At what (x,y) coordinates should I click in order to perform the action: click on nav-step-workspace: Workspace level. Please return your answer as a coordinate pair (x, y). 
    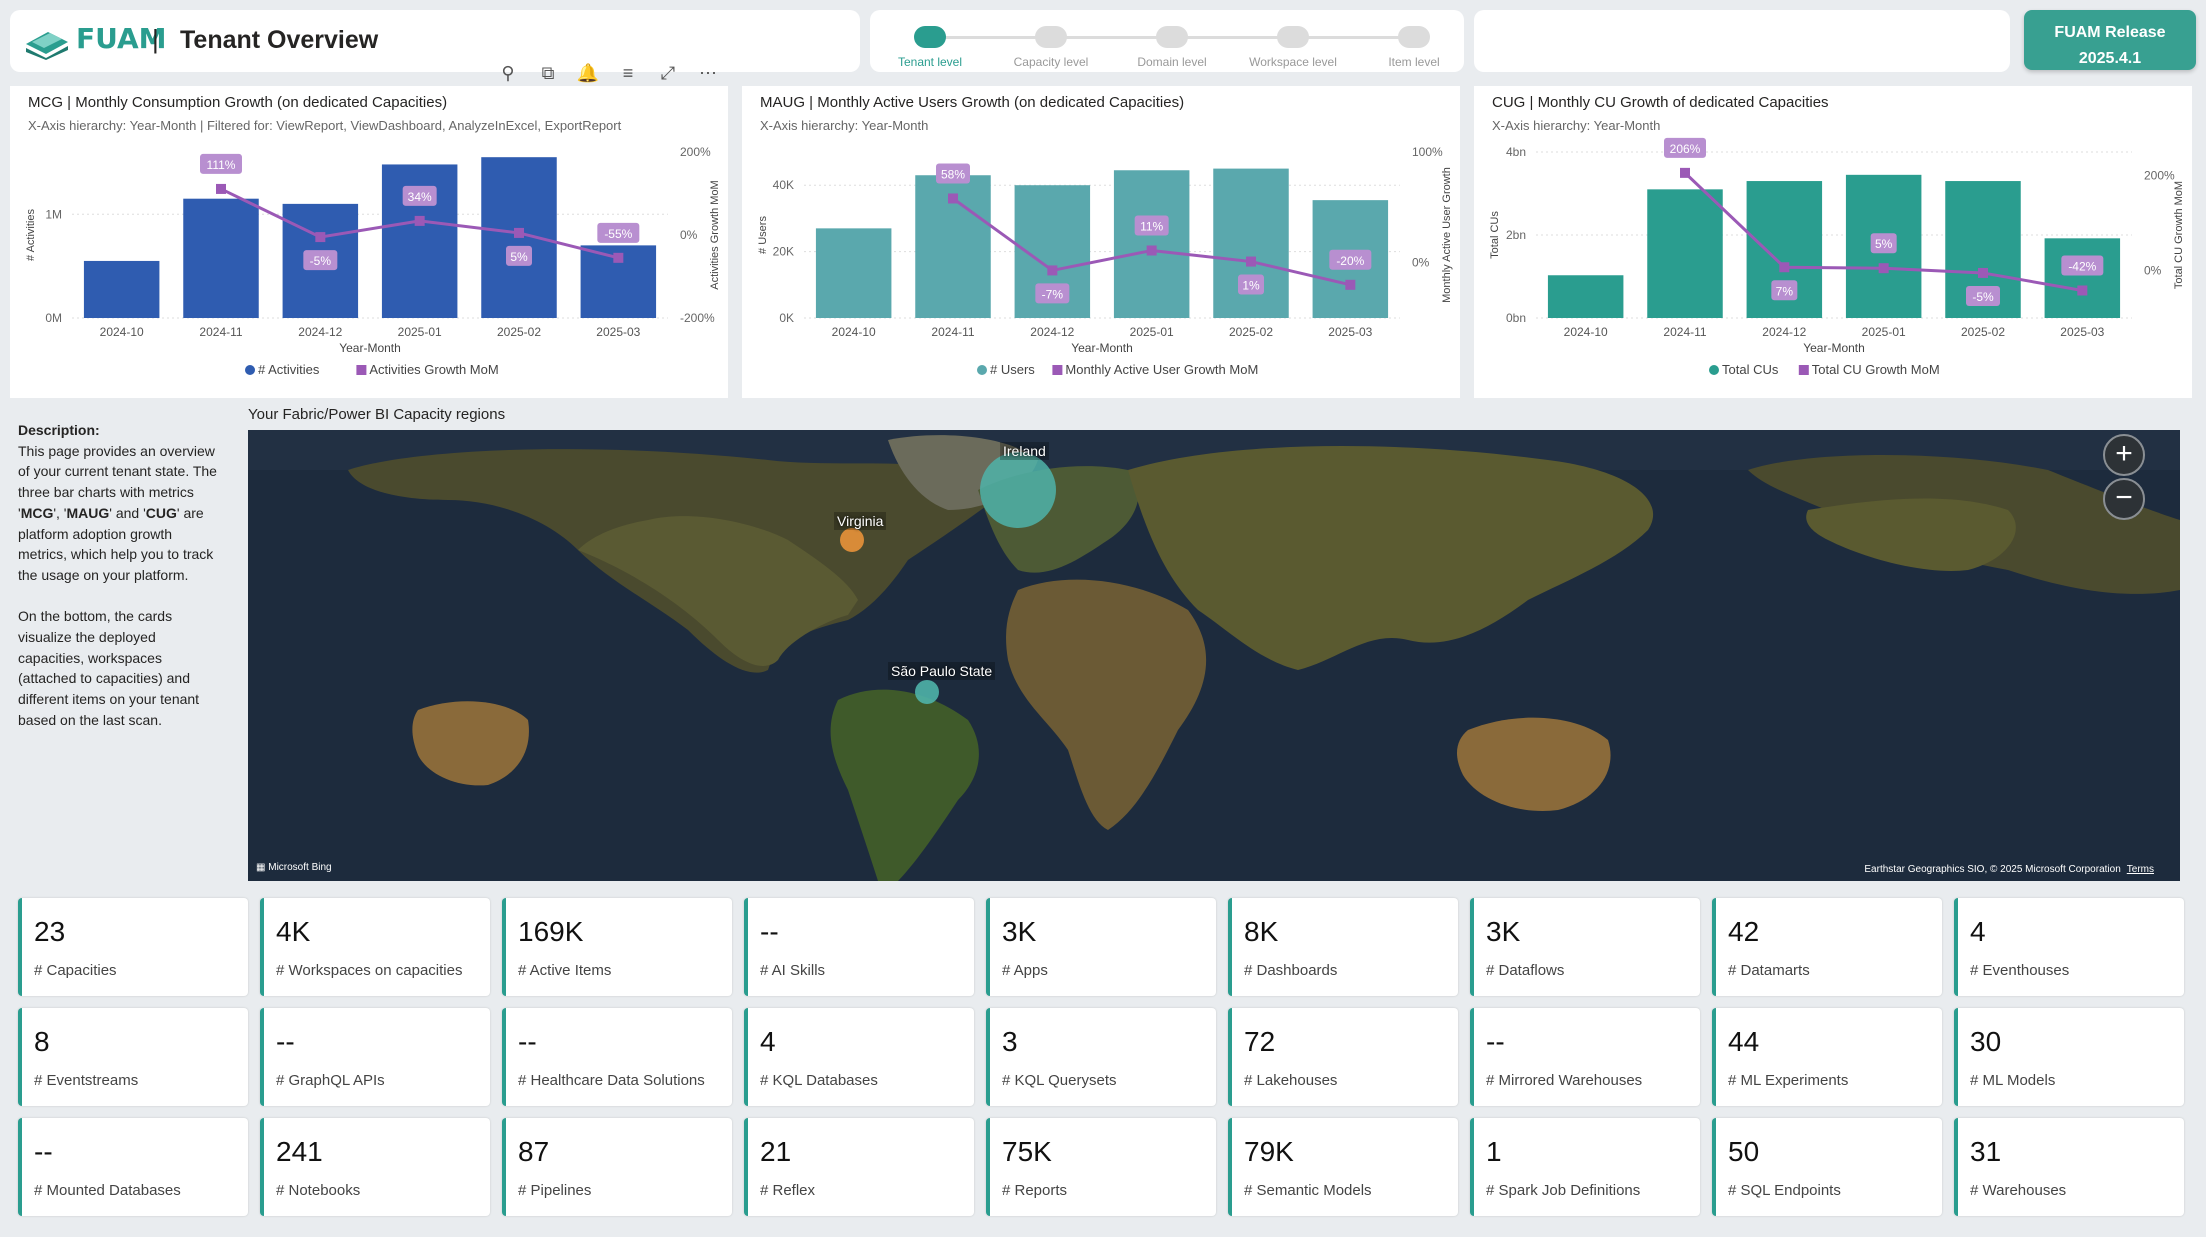
    Looking at the image, I should click on (1293, 41).